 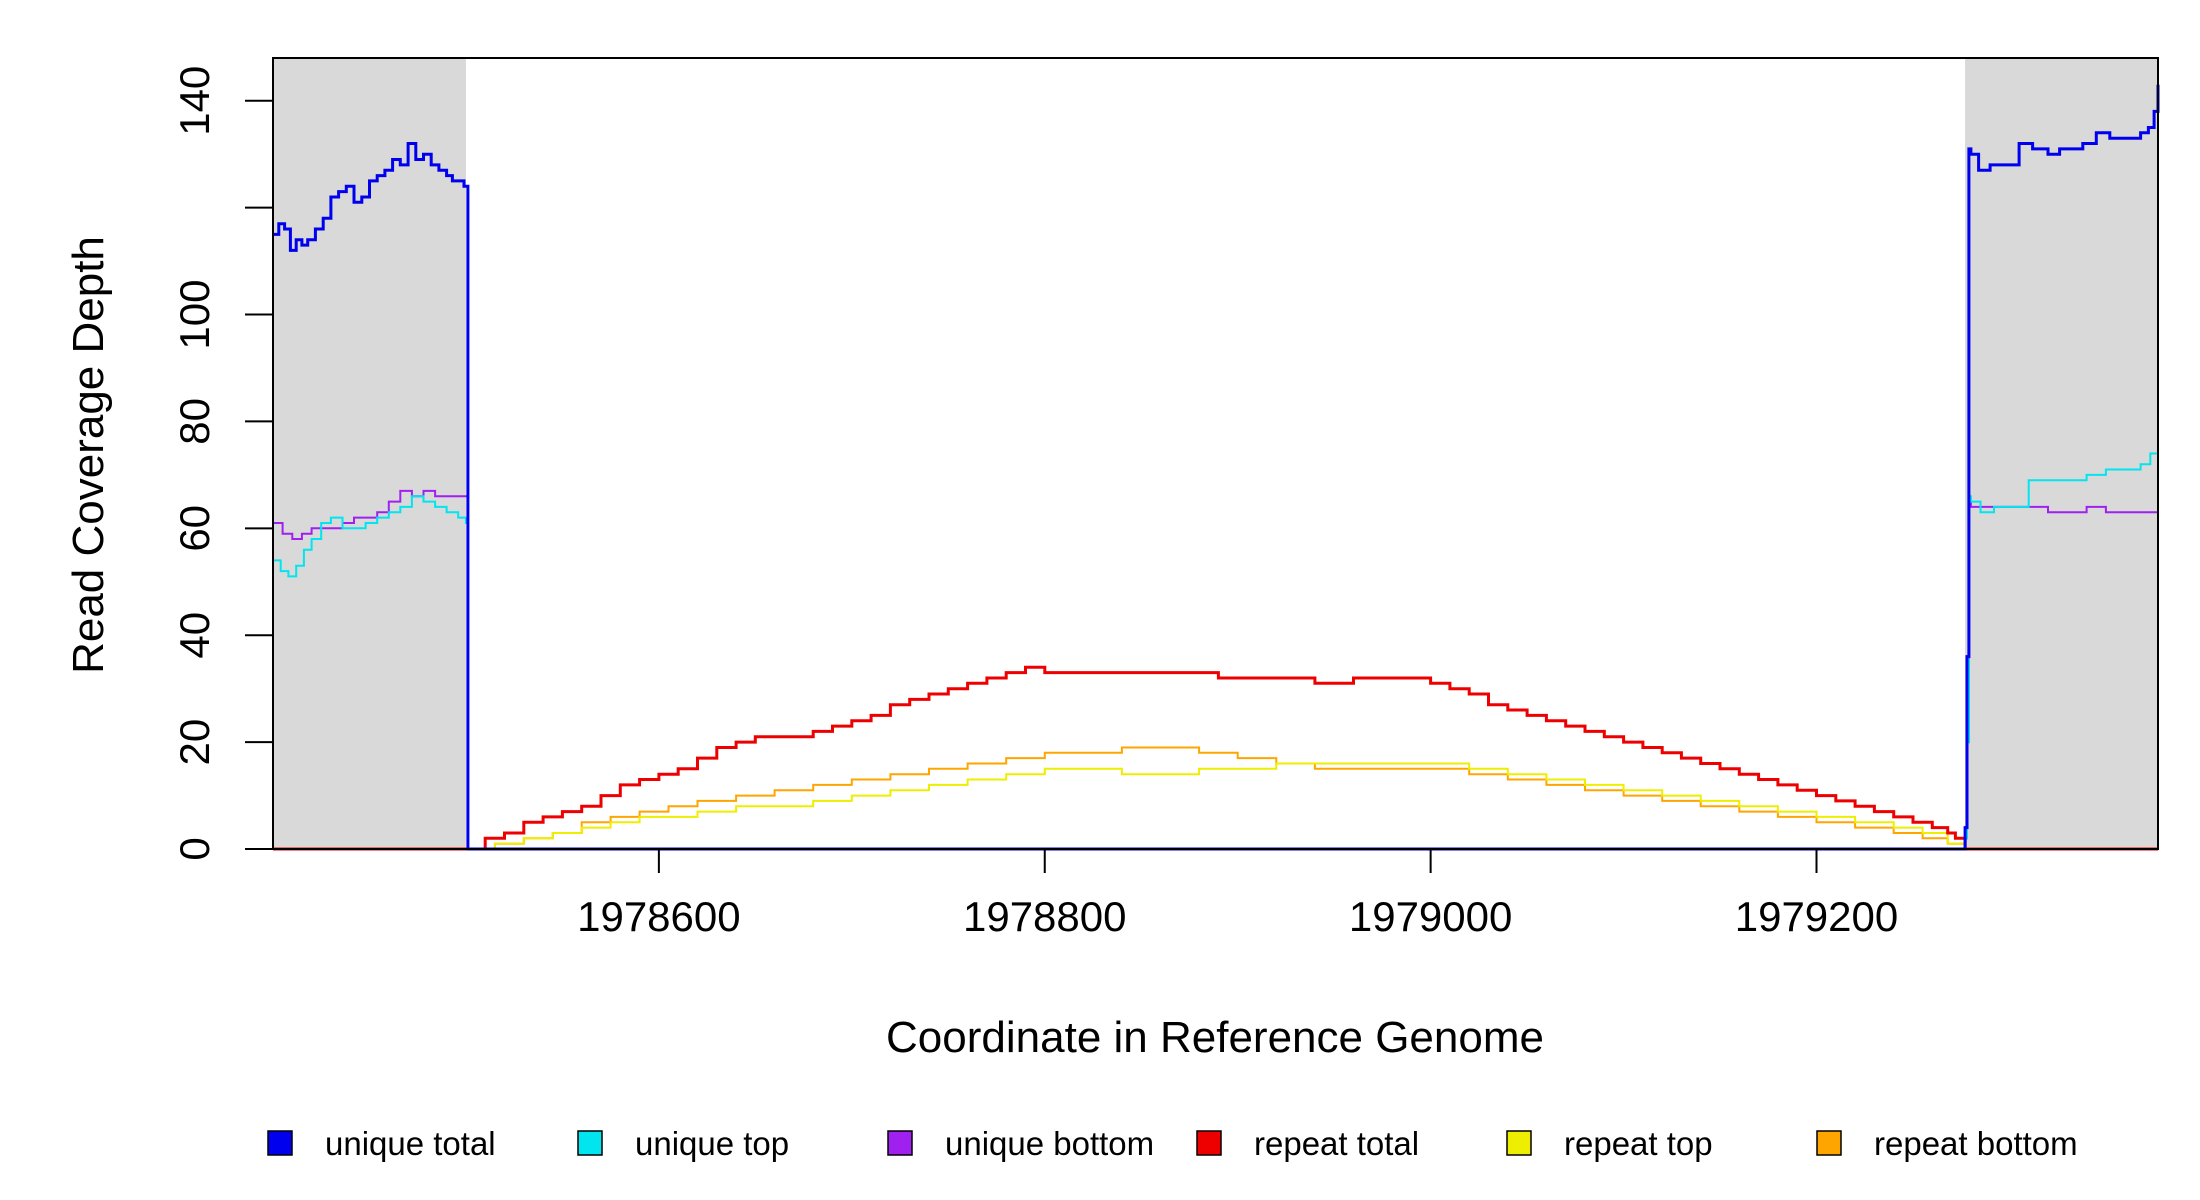 What do you see at coordinates (1976, 1143) in the screenshot?
I see `legend-label: repeat bottom` at bounding box center [1976, 1143].